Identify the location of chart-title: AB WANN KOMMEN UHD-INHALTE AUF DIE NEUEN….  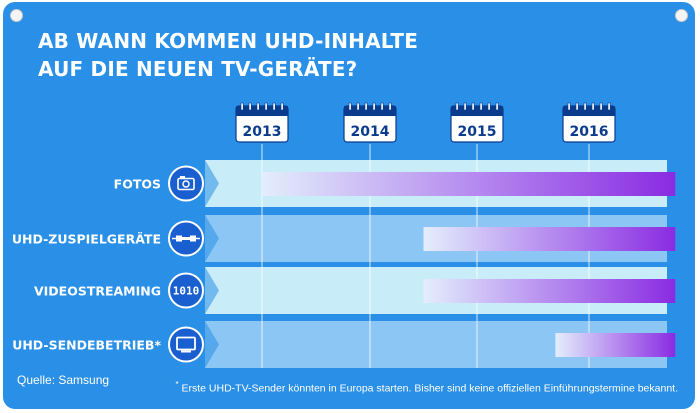
(228, 55).